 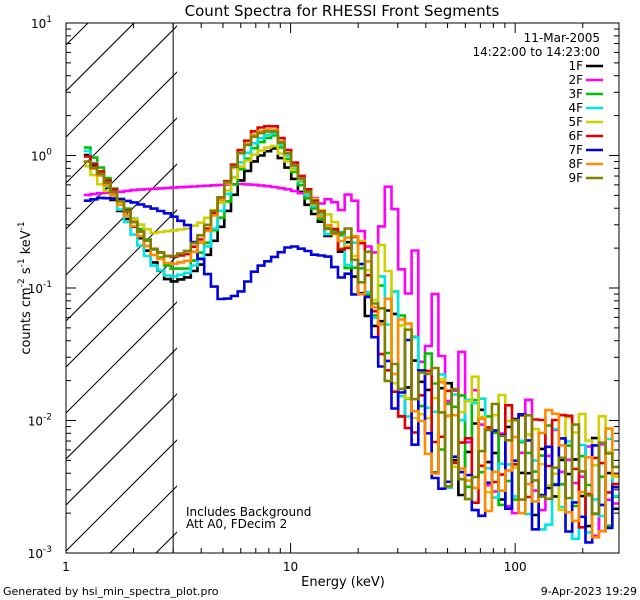 What do you see at coordinates (40, 421) in the screenshot?
I see `y-tick-label: 10⁻²` at bounding box center [40, 421].